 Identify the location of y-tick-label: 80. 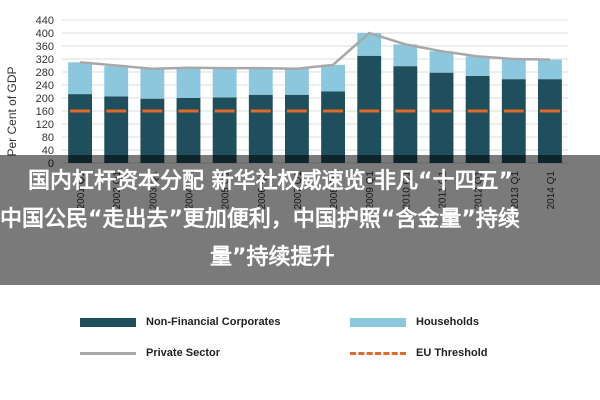
(48, 138).